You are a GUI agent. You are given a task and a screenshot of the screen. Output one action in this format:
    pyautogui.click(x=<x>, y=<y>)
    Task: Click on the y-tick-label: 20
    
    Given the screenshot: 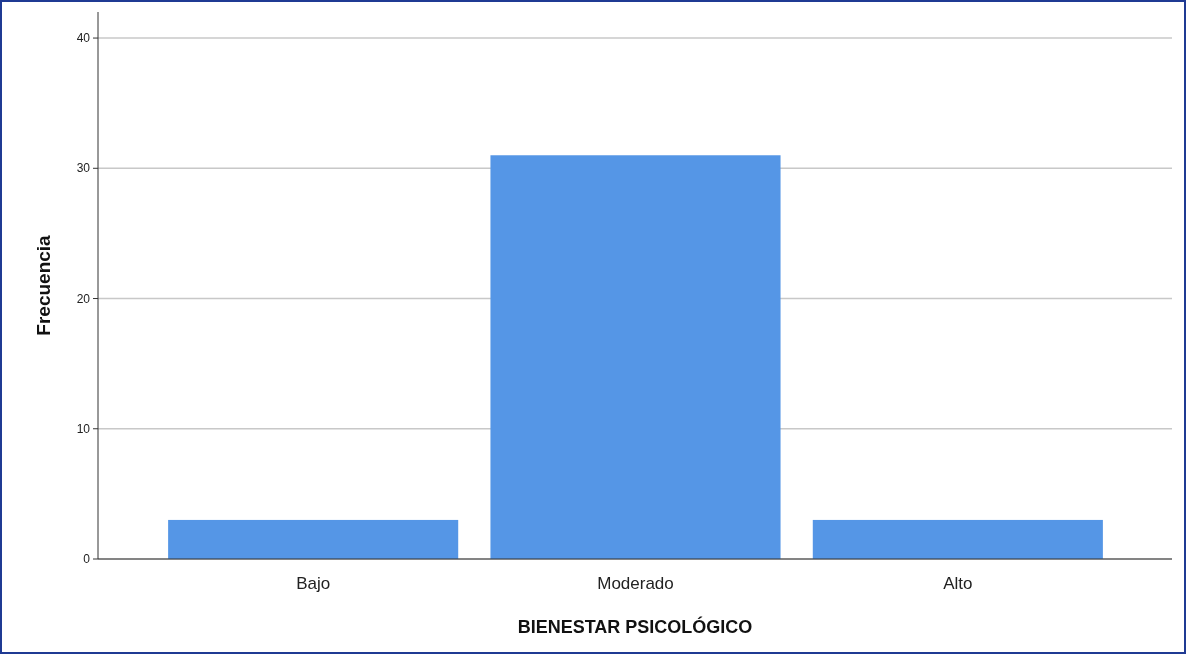 What is the action you would take?
    pyautogui.click(x=83, y=298)
    